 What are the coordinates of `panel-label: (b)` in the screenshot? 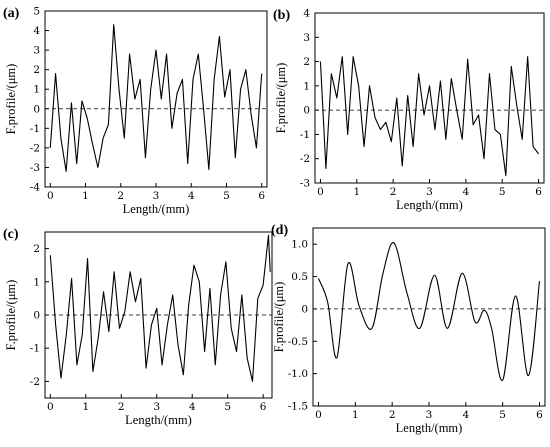 It's located at (281, 15).